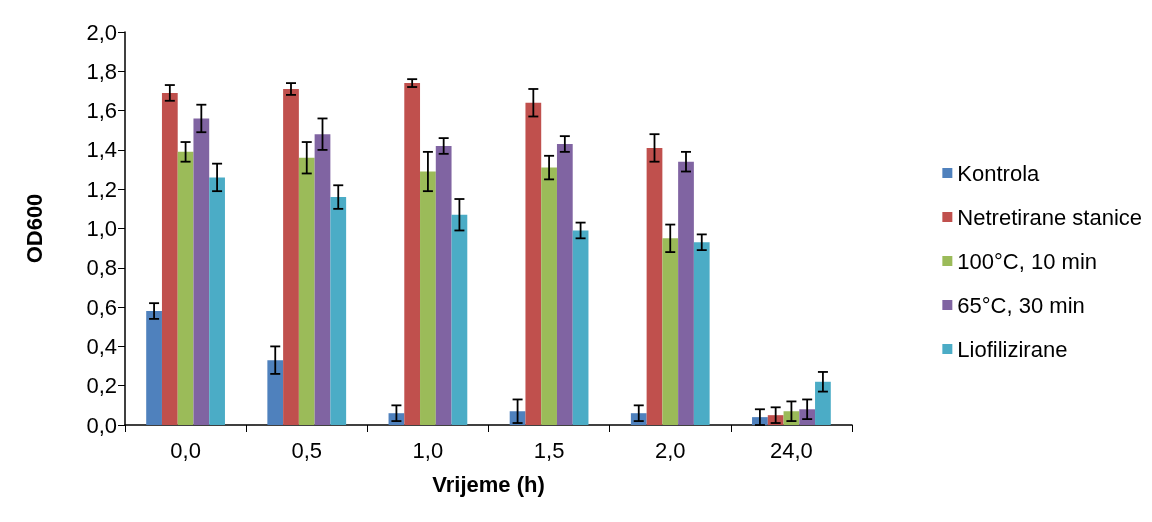 The width and height of the screenshot is (1152, 522). What do you see at coordinates (549, 450) in the screenshot?
I see `x-tick-label: 1,5` at bounding box center [549, 450].